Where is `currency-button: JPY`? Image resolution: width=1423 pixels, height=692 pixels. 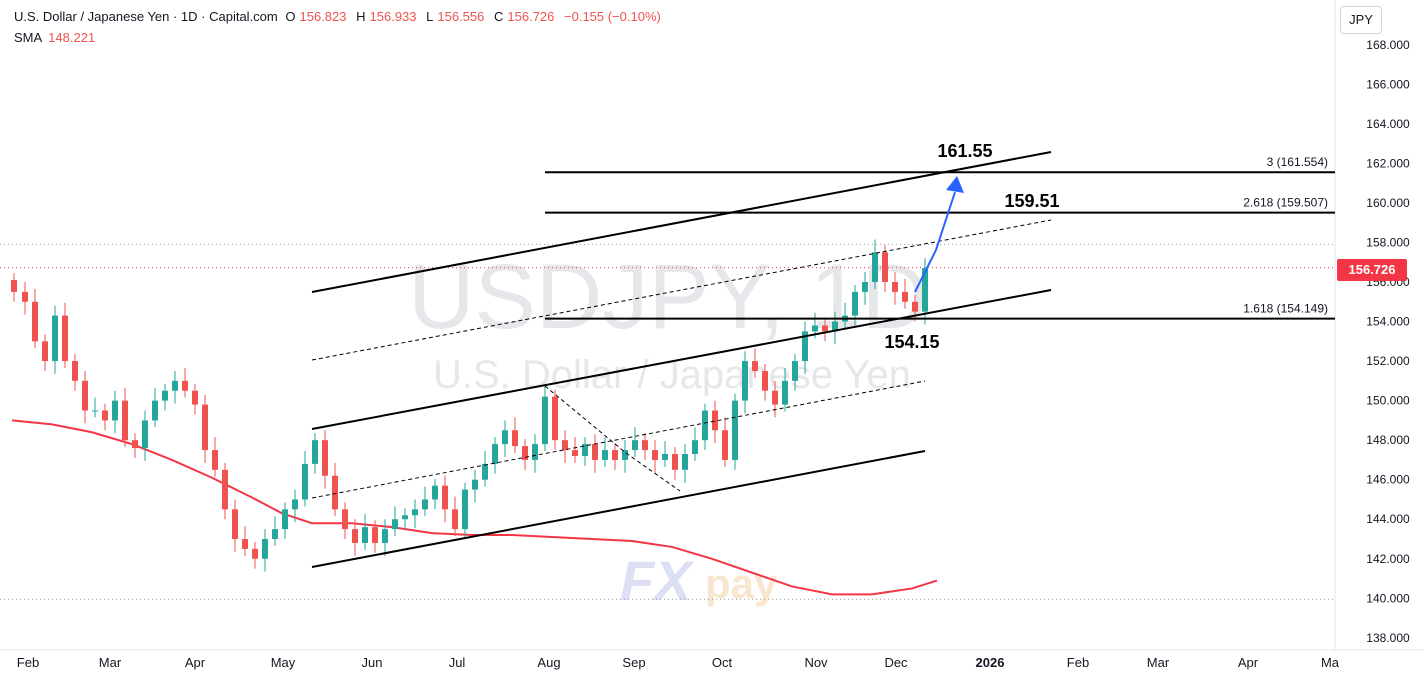 currency-button: JPY is located at coordinates (1361, 20).